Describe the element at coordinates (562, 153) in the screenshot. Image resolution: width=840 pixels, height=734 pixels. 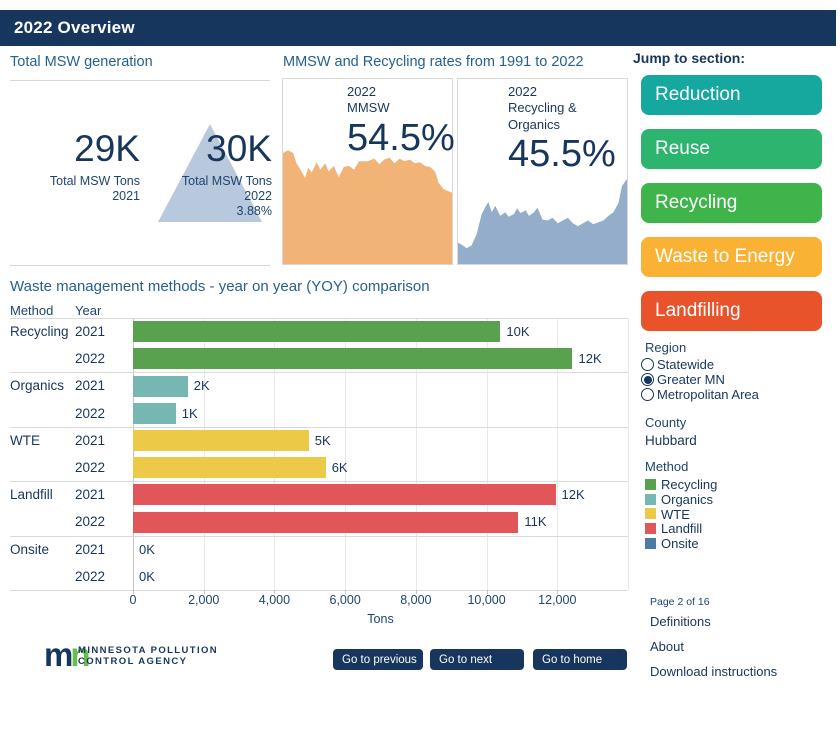
I see `recycling-rate-value: 45.5%` at that location.